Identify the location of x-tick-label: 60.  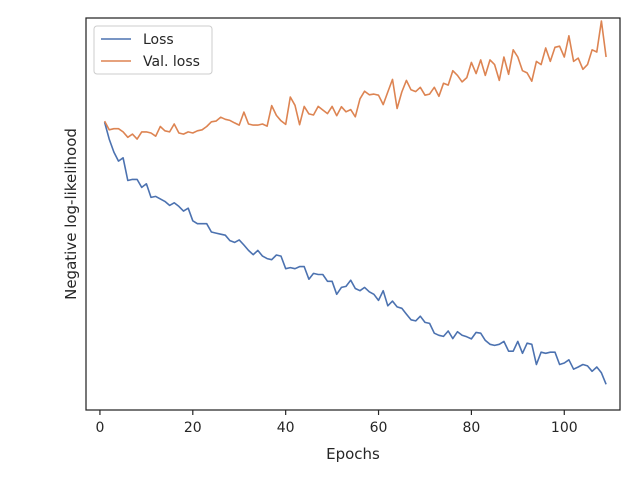
(379, 428).